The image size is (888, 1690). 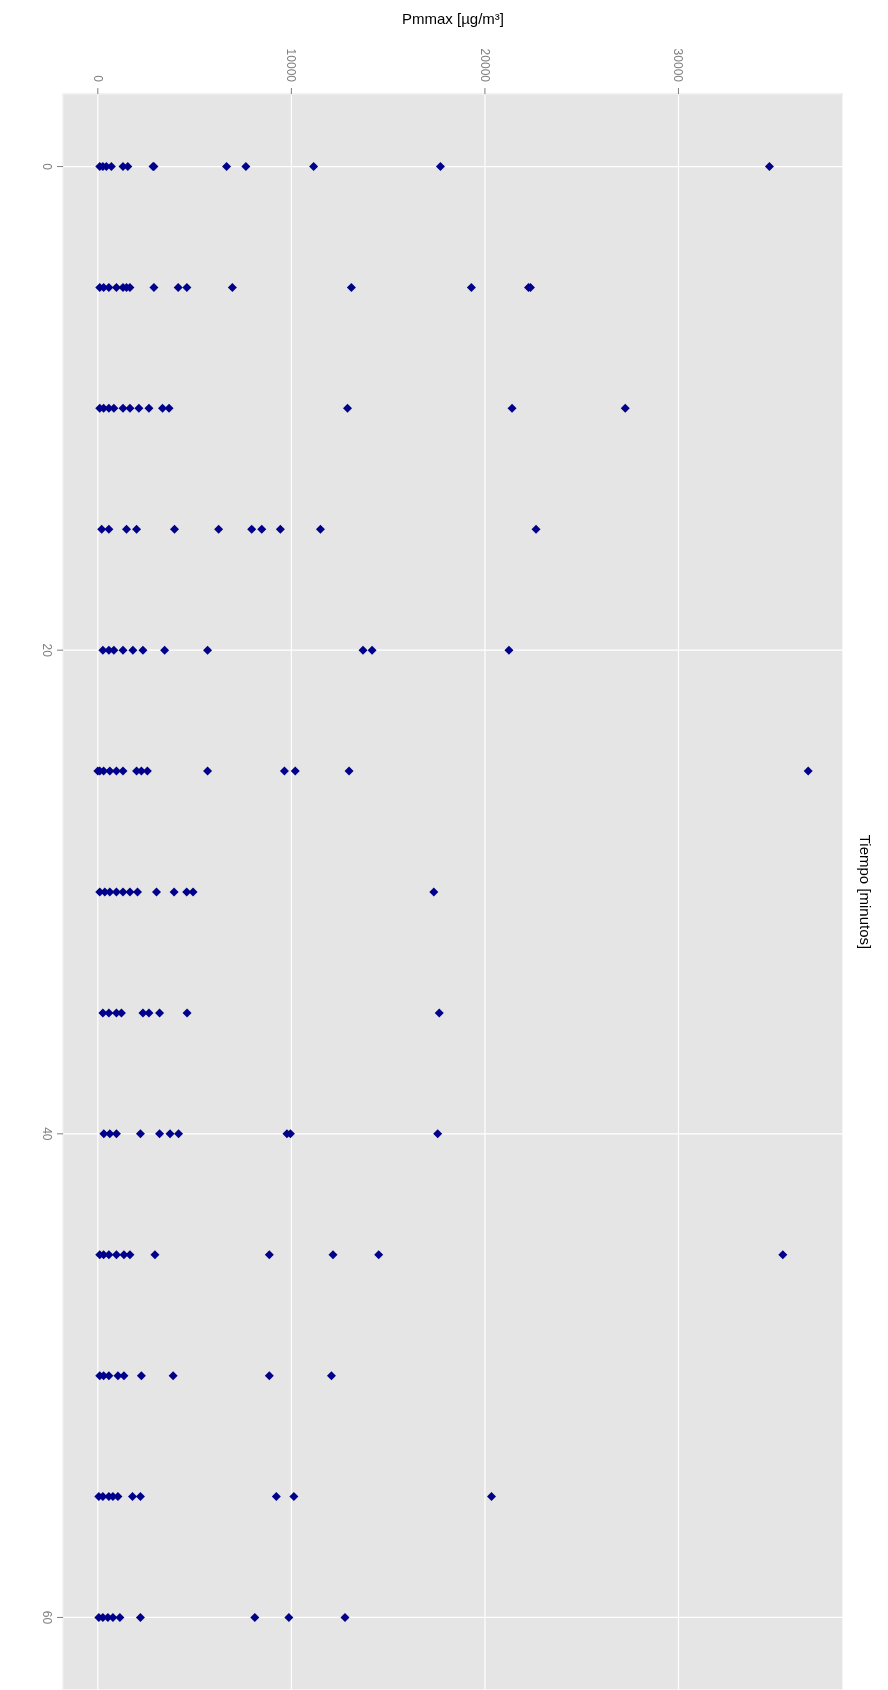 I want to click on x-axis-title: Pmmax [µg/m³], so click(x=453, y=18).